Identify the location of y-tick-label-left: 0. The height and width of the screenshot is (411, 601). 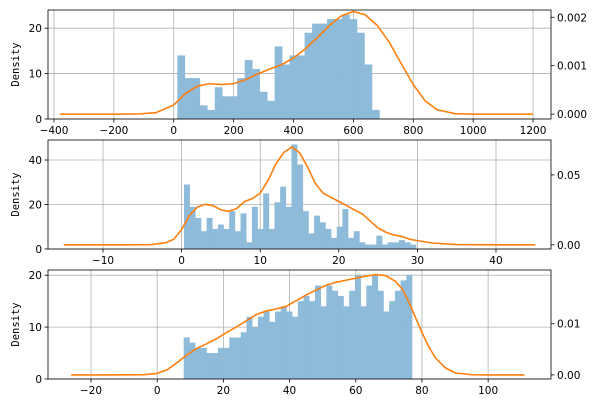
(38, 380).